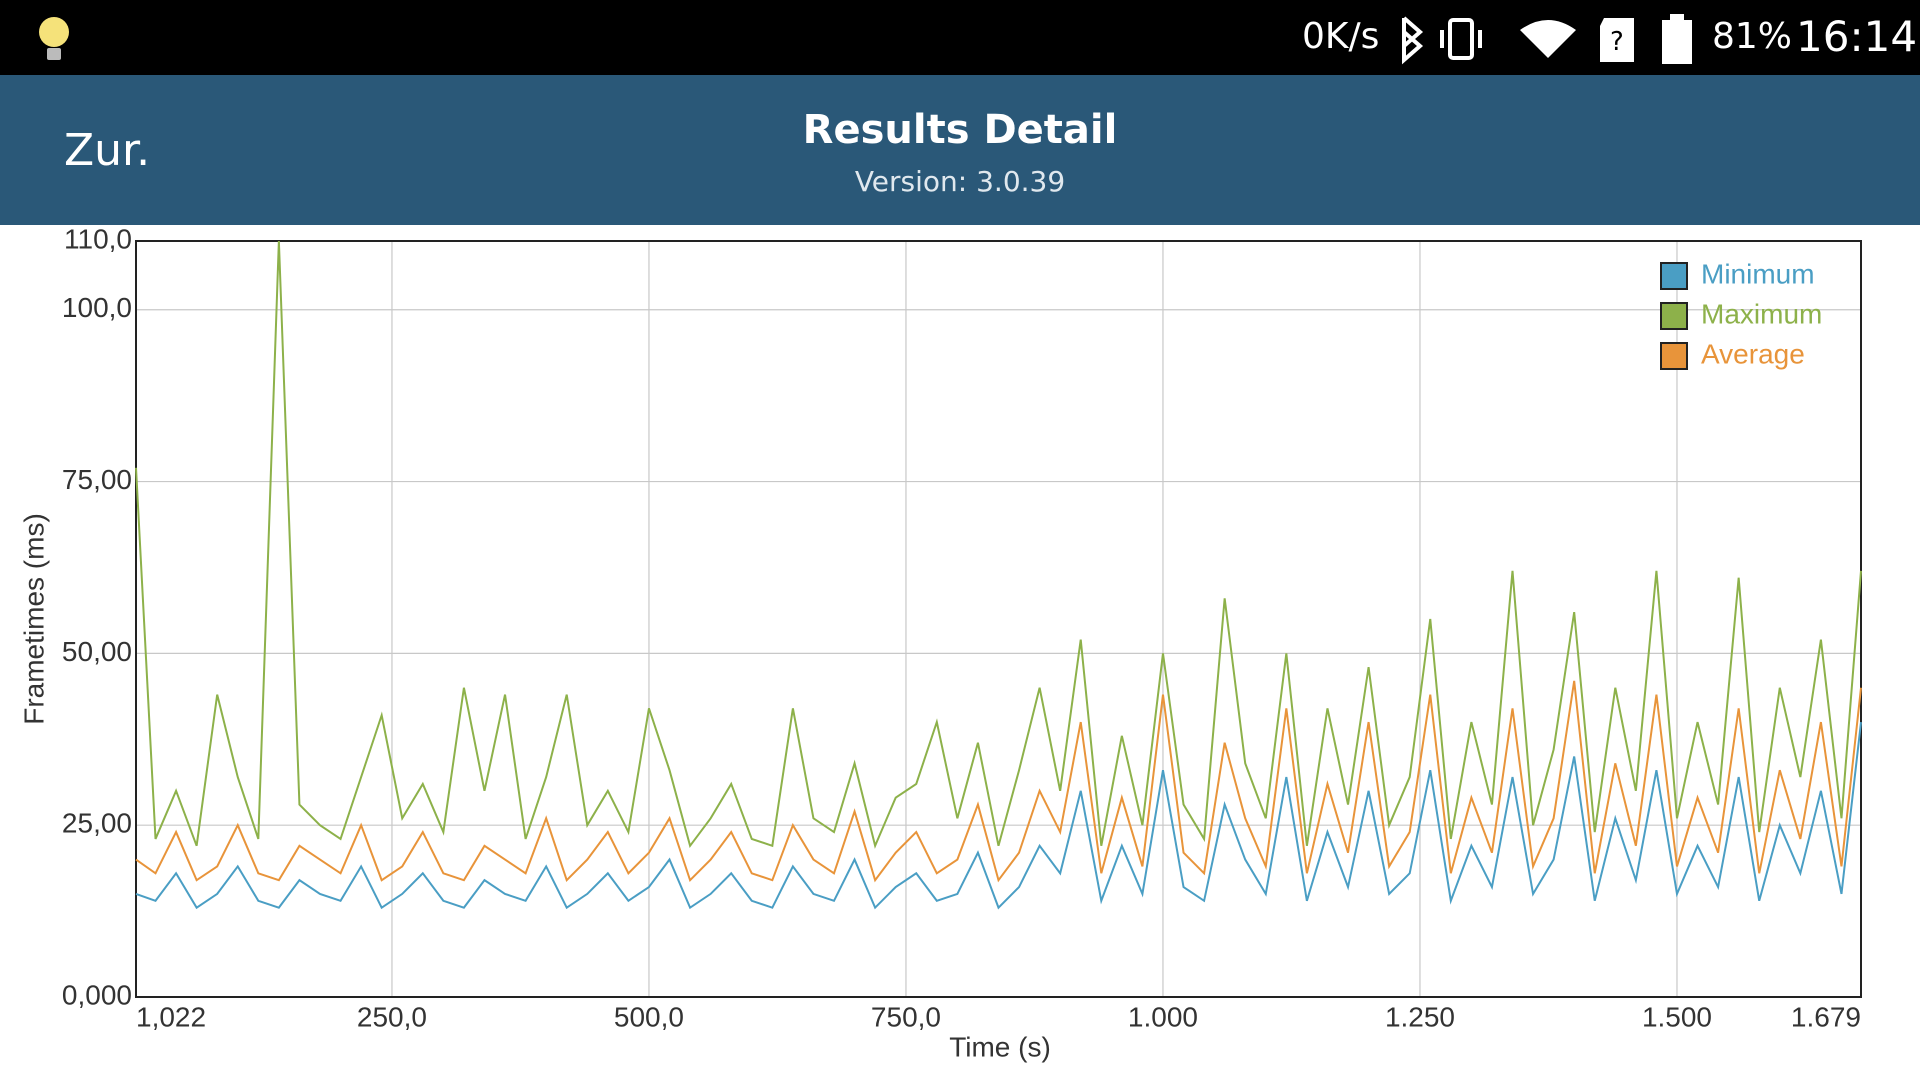 This screenshot has width=1920, height=1080. What do you see at coordinates (97, 651) in the screenshot?
I see `y-tick-label: 50,00` at bounding box center [97, 651].